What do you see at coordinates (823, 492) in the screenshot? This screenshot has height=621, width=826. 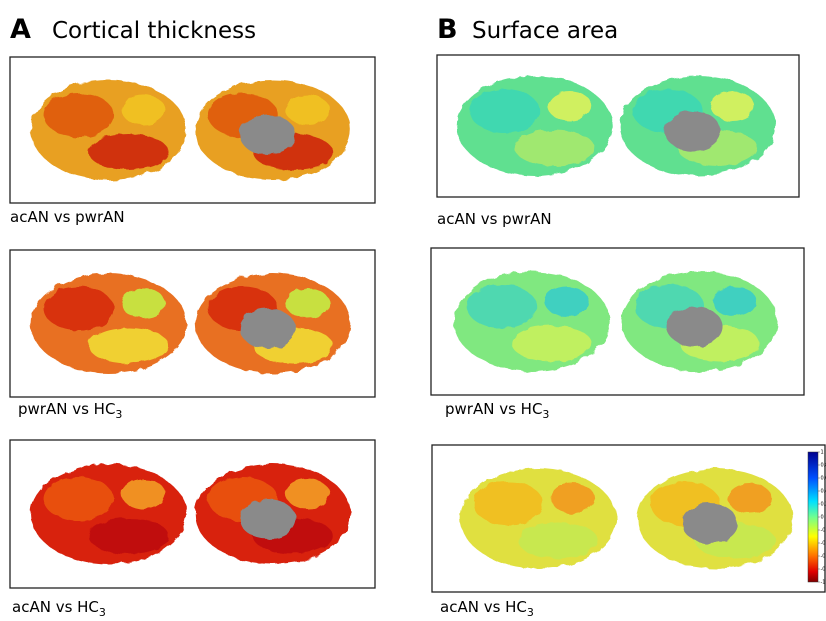 I see `colorbar-tick-label: 0.4` at bounding box center [823, 492].